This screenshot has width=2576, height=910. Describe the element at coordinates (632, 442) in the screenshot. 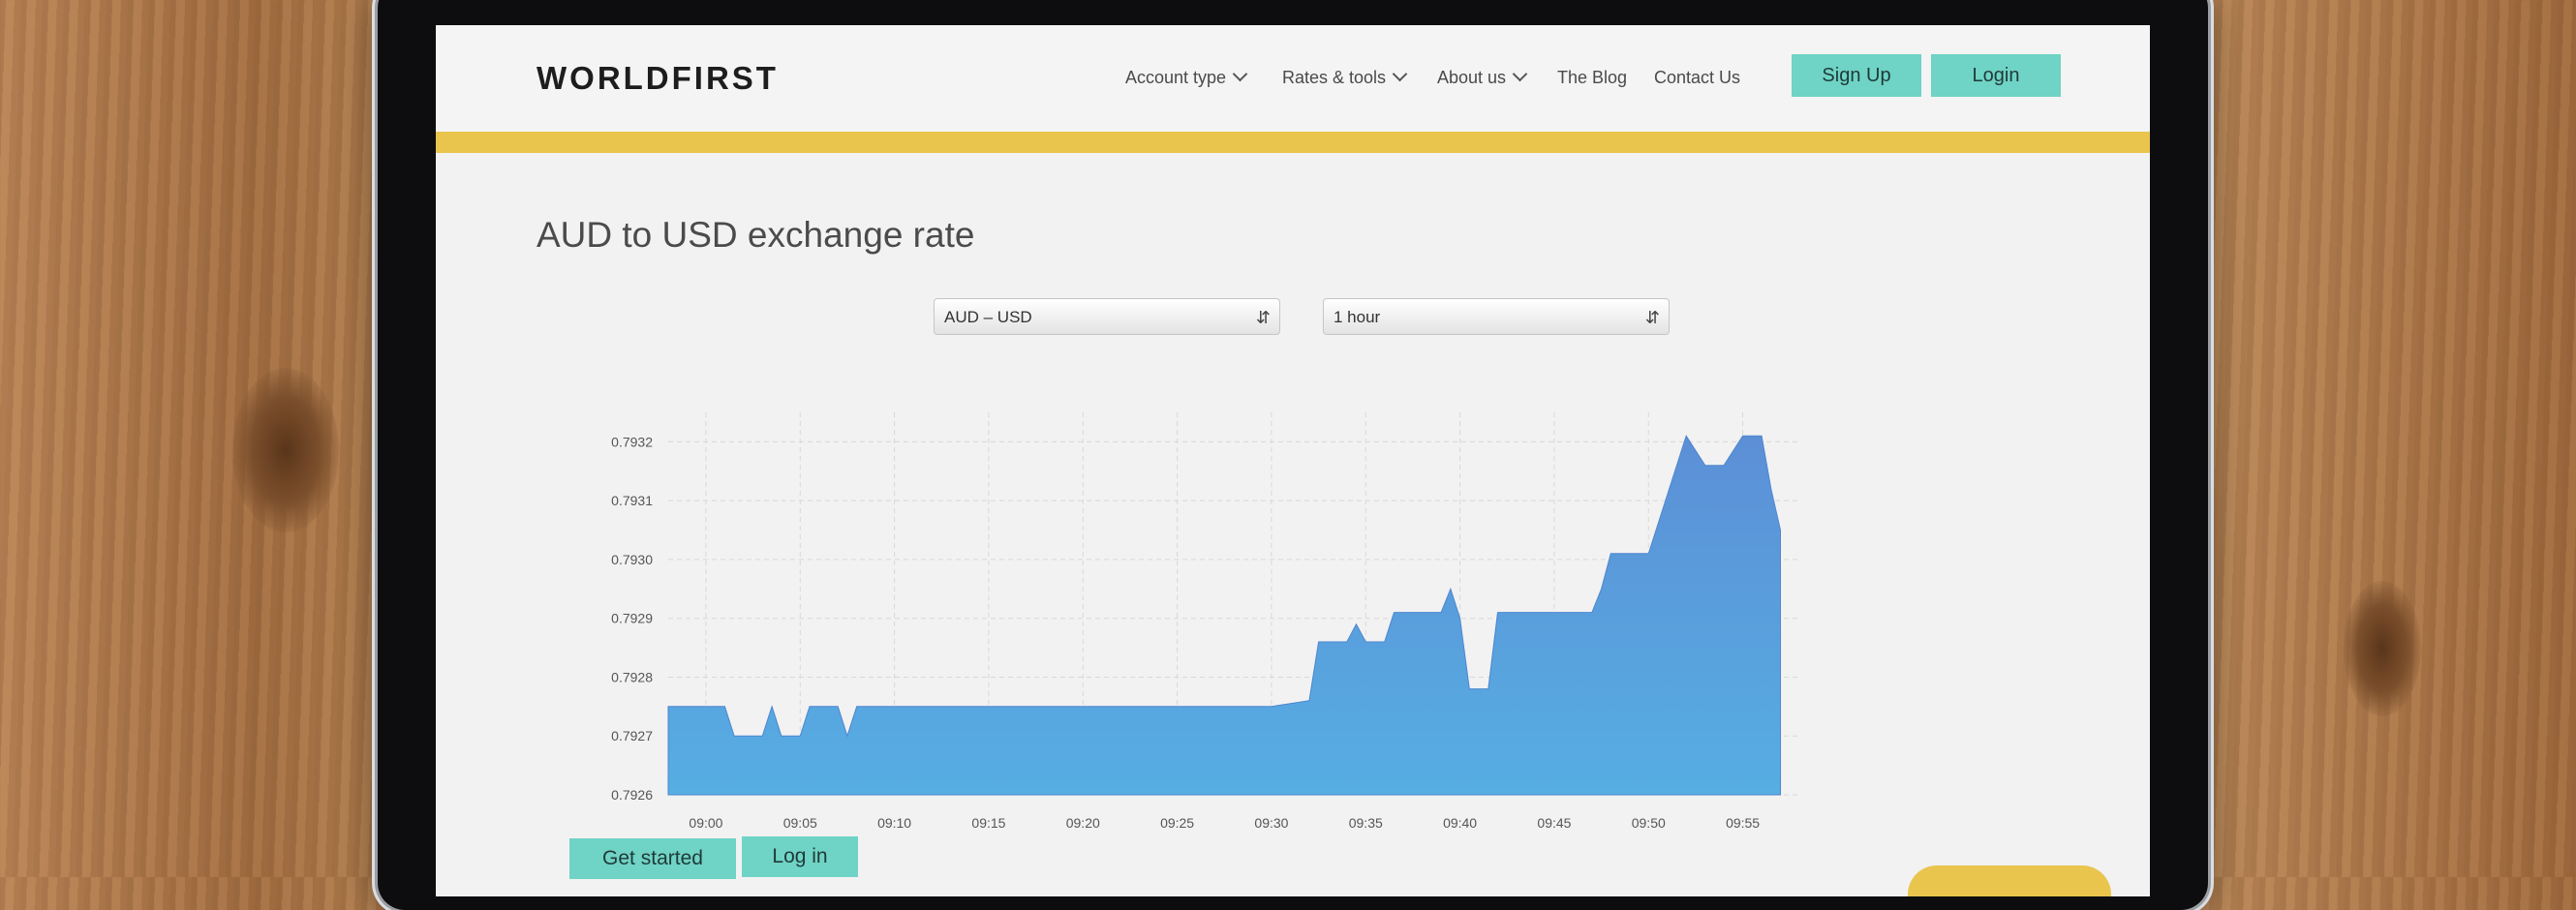

I see `y-tick-label: 0.7932` at that location.